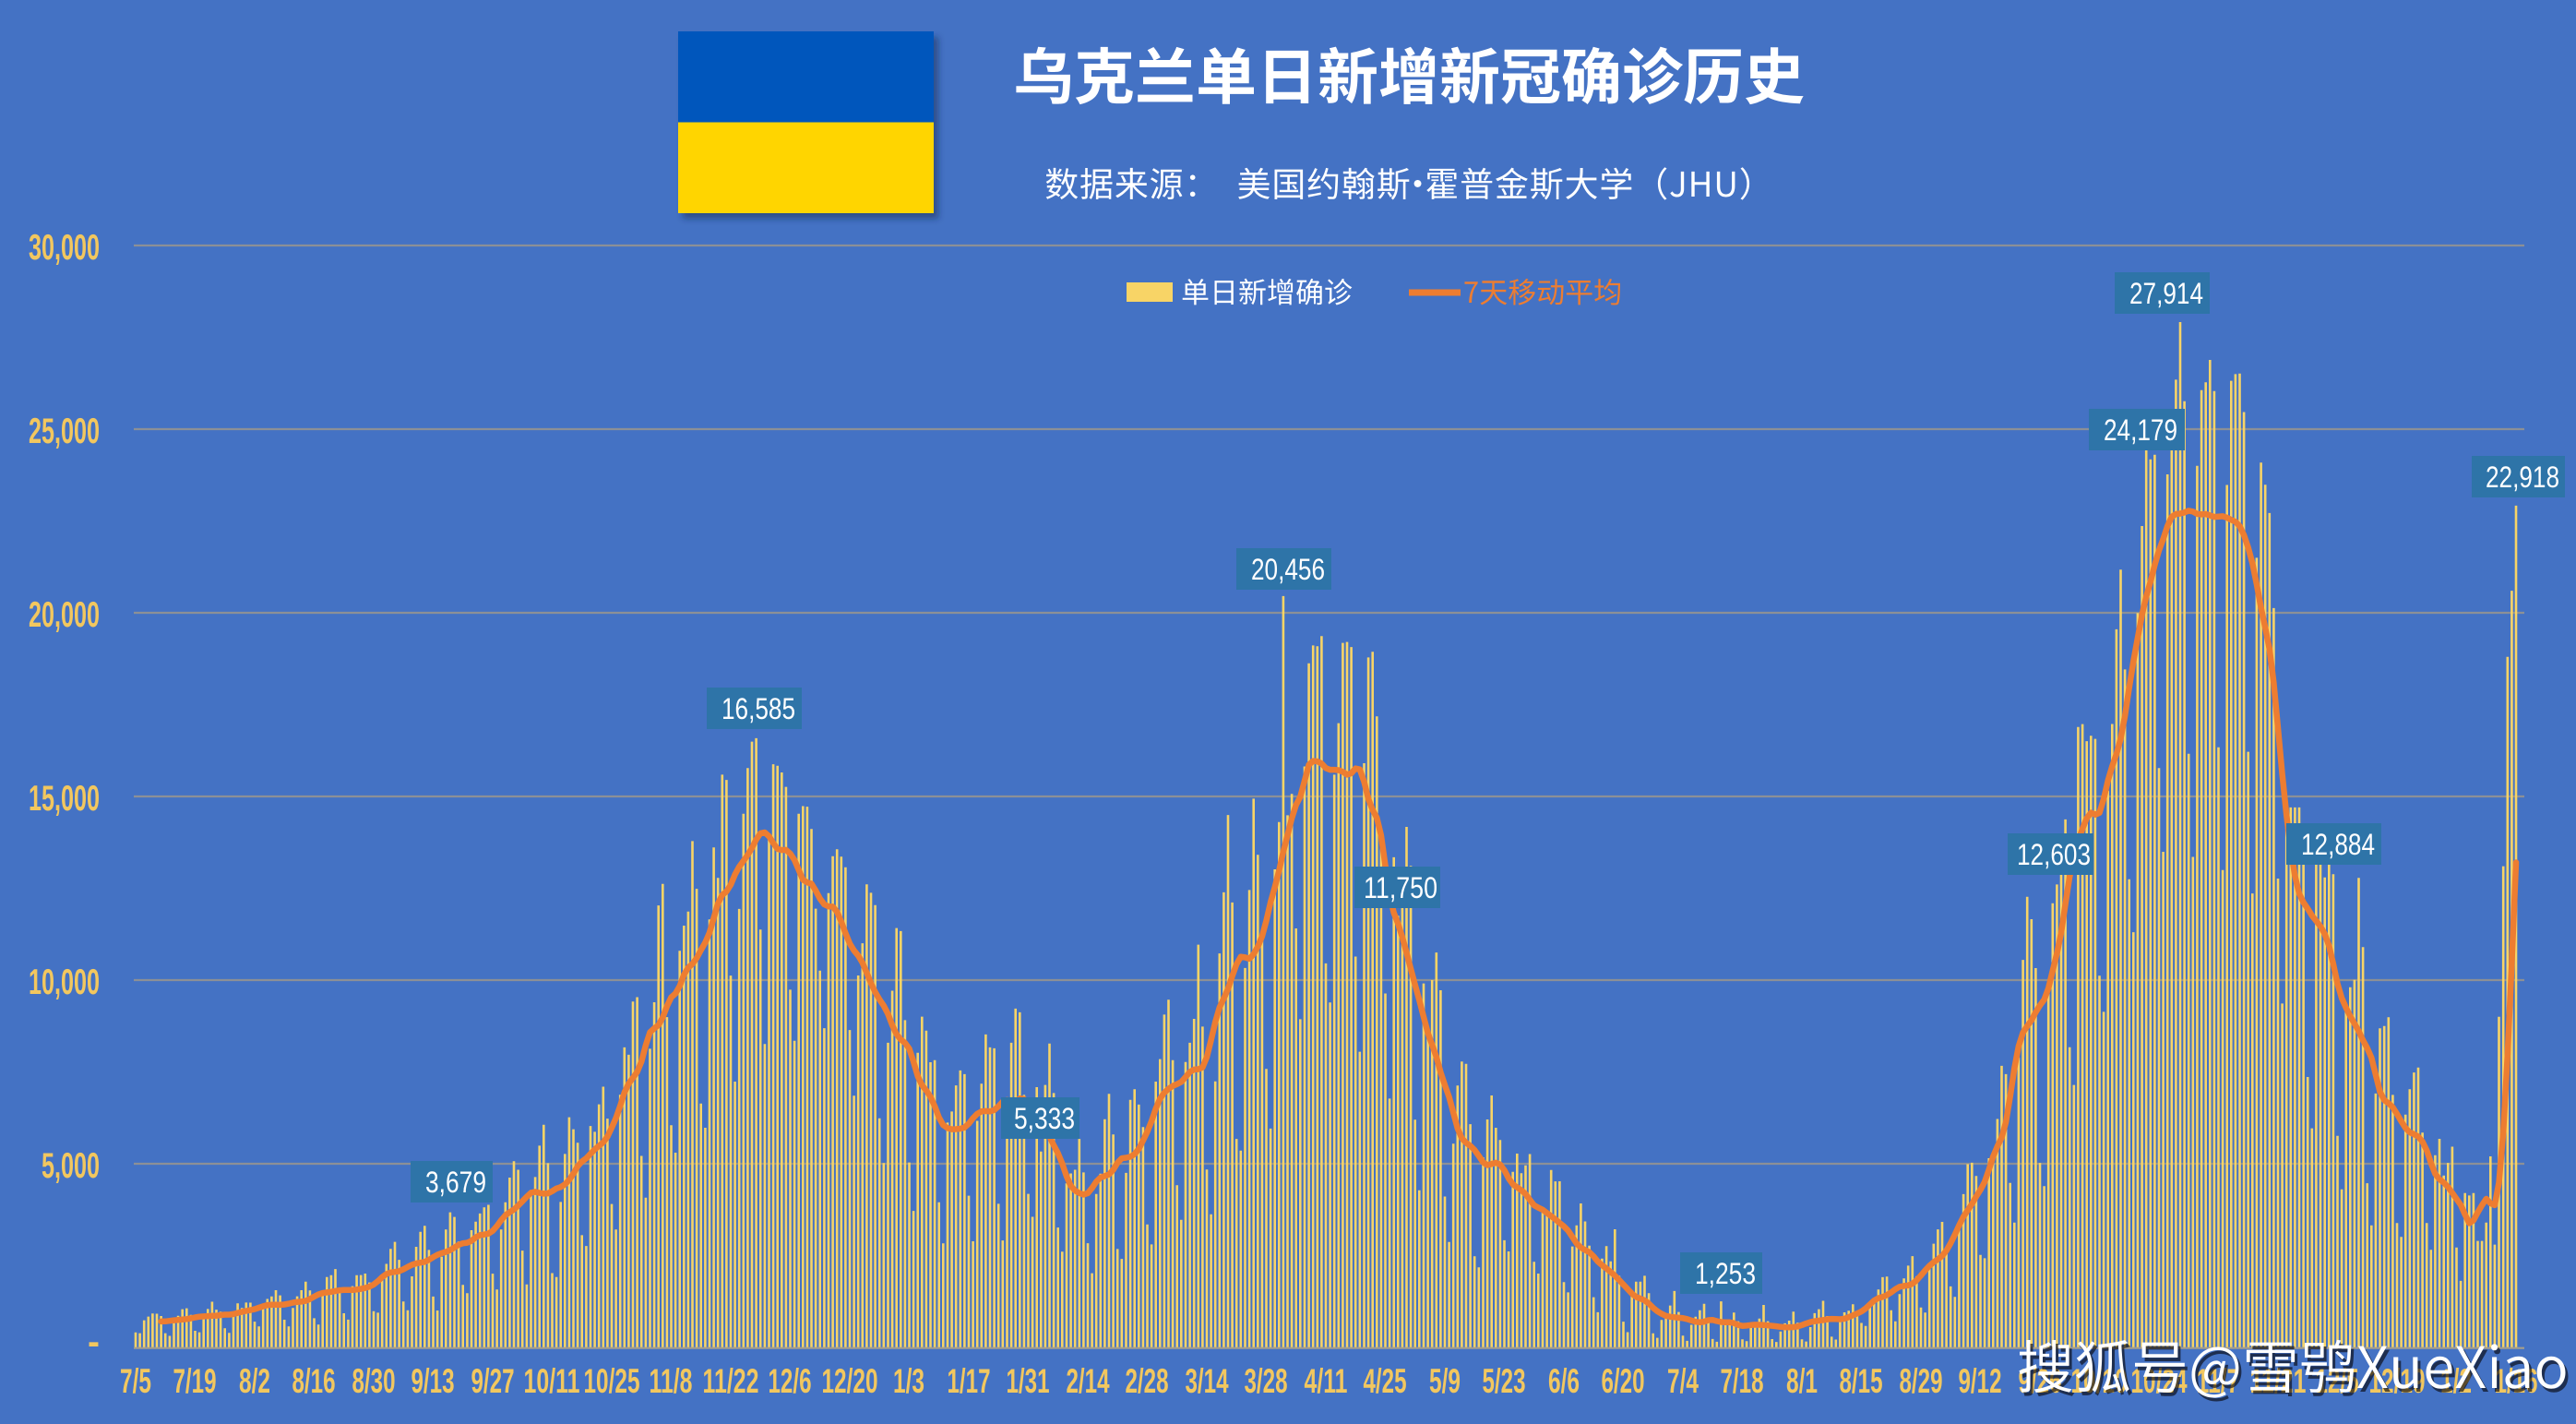 The width and height of the screenshot is (2576, 1424). What do you see at coordinates (2166, 293) in the screenshot?
I see `svg-text: 27,914` at bounding box center [2166, 293].